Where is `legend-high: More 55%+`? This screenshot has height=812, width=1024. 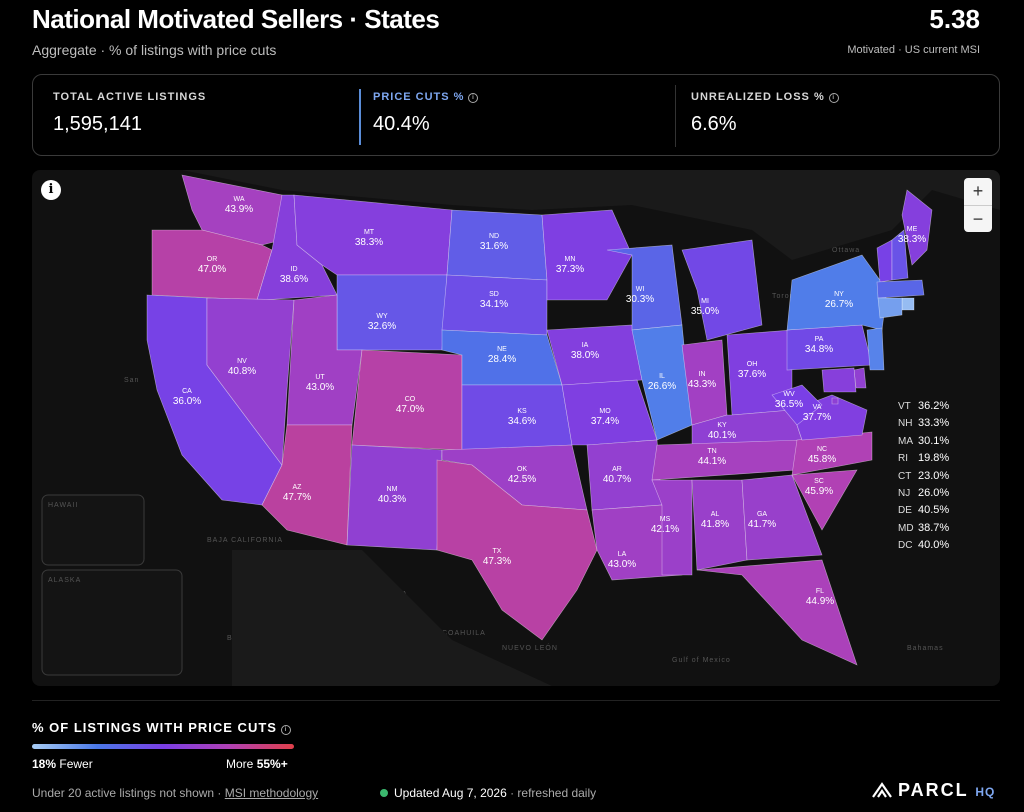 legend-high: More 55%+ is located at coordinates (257, 764).